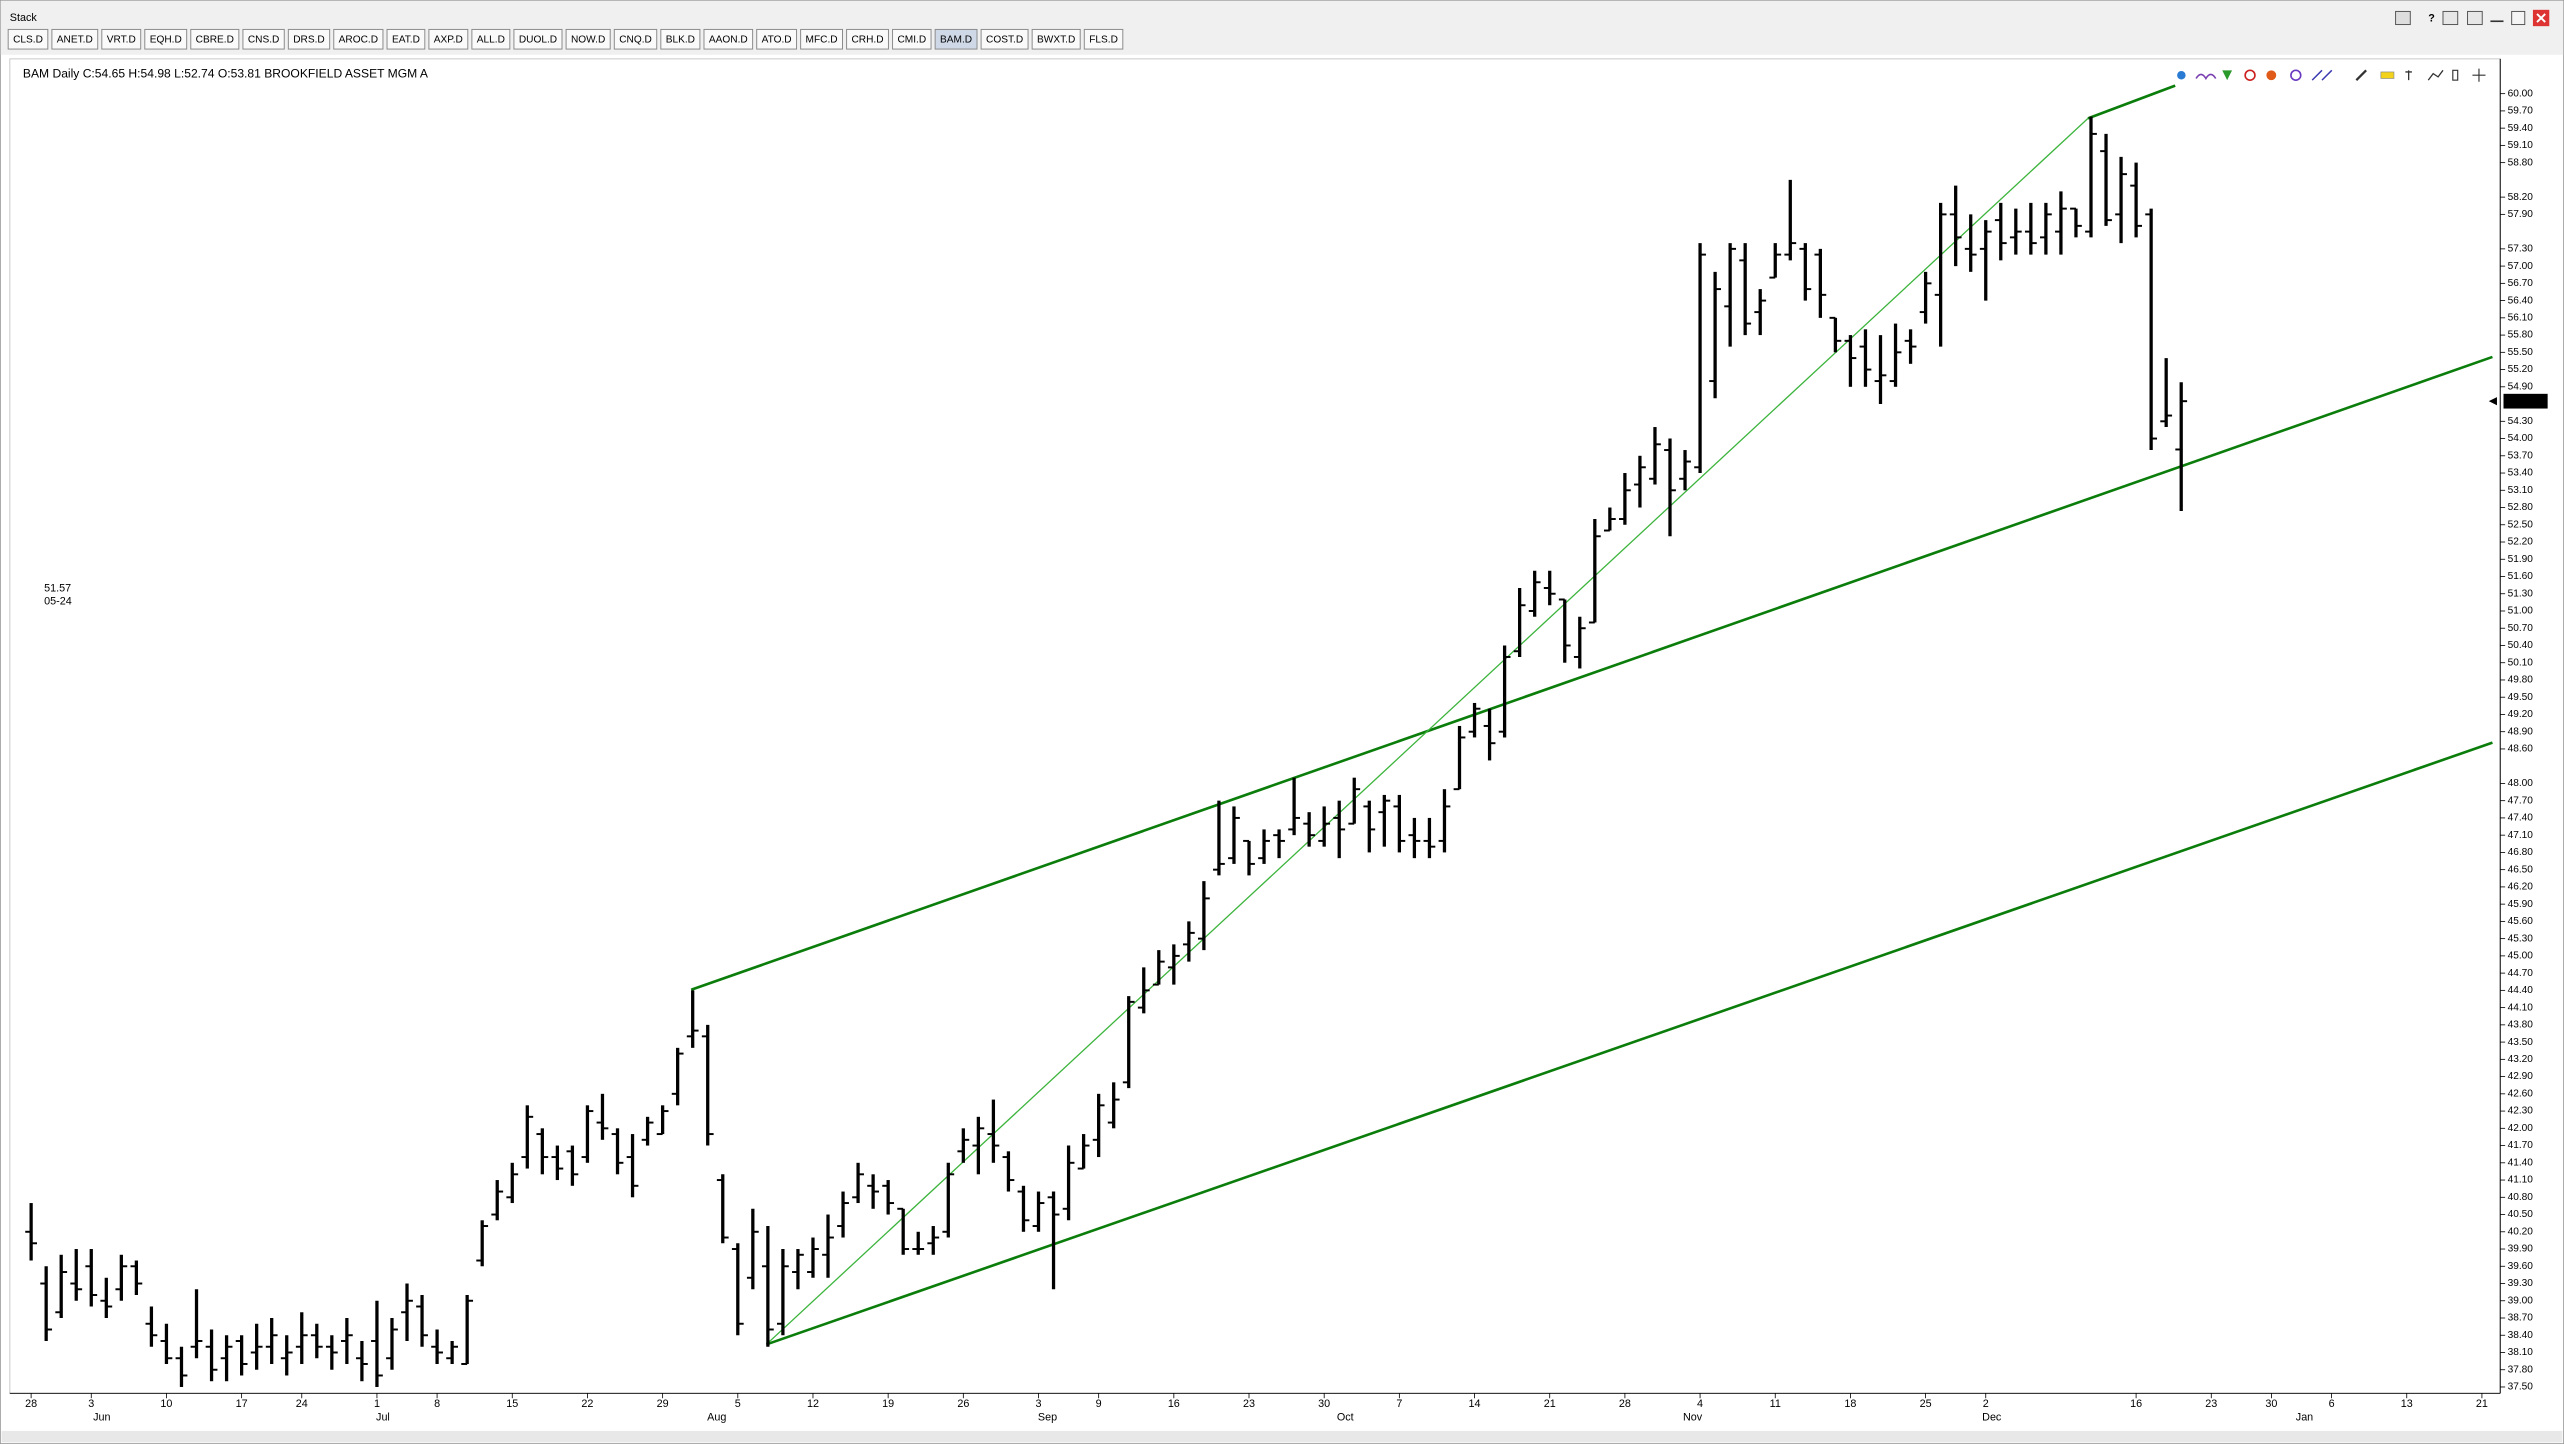  I want to click on tab-label: NOW.D, so click(588, 40).